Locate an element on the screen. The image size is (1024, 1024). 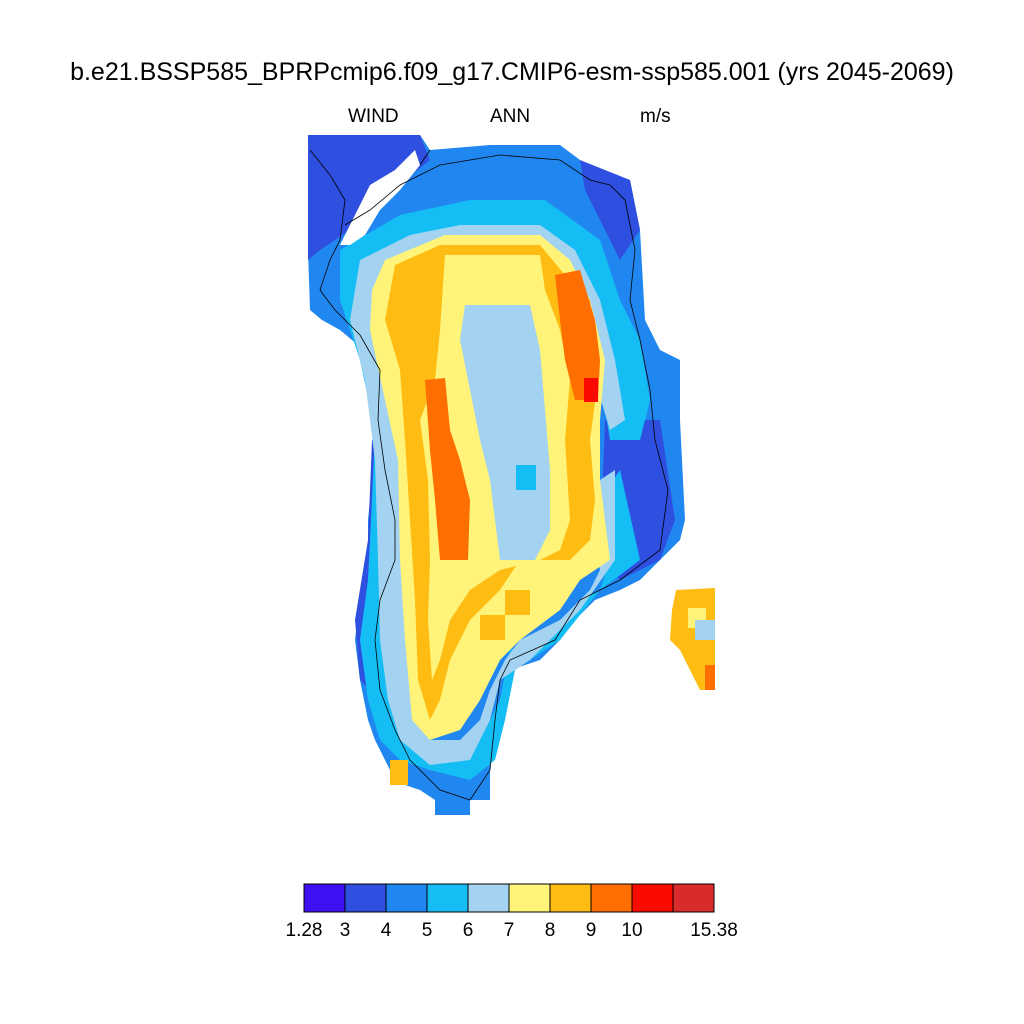
colorbar-label-10: 15.38 is located at coordinates (714, 930).